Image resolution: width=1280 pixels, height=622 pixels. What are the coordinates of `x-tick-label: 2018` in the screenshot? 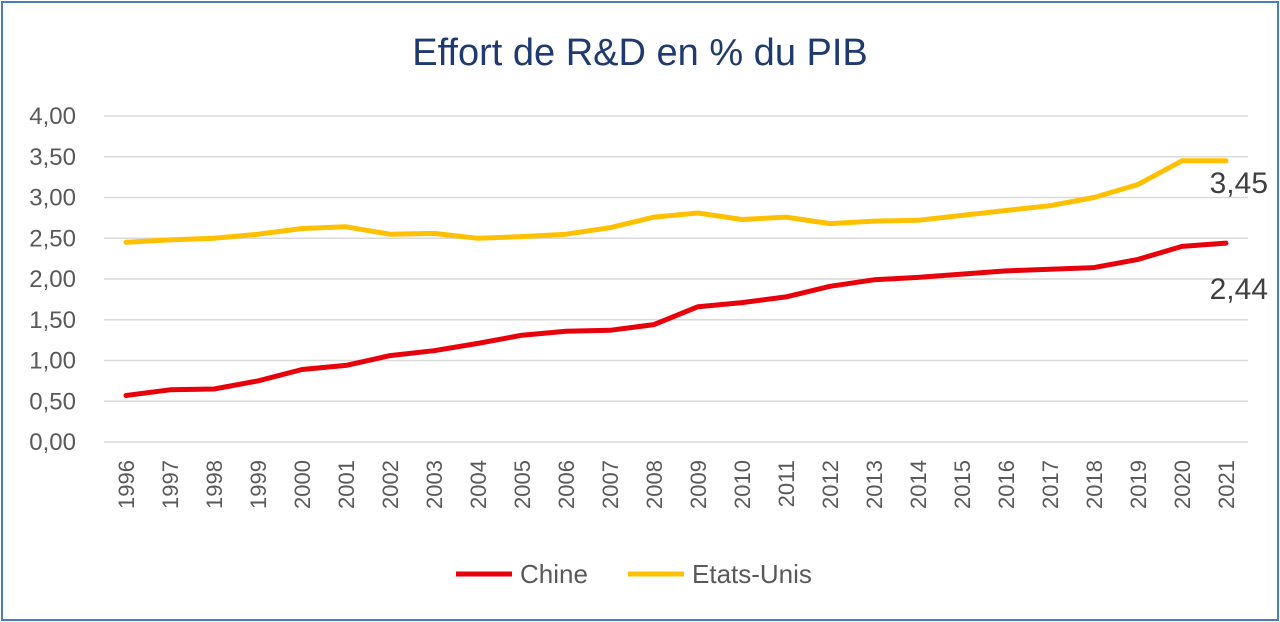 It's located at (1094, 484).